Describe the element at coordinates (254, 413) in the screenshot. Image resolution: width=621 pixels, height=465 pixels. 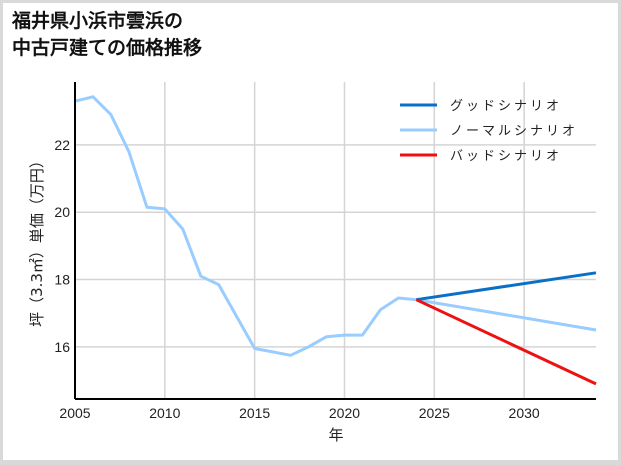
I see `x-tick-label: 2015` at that location.